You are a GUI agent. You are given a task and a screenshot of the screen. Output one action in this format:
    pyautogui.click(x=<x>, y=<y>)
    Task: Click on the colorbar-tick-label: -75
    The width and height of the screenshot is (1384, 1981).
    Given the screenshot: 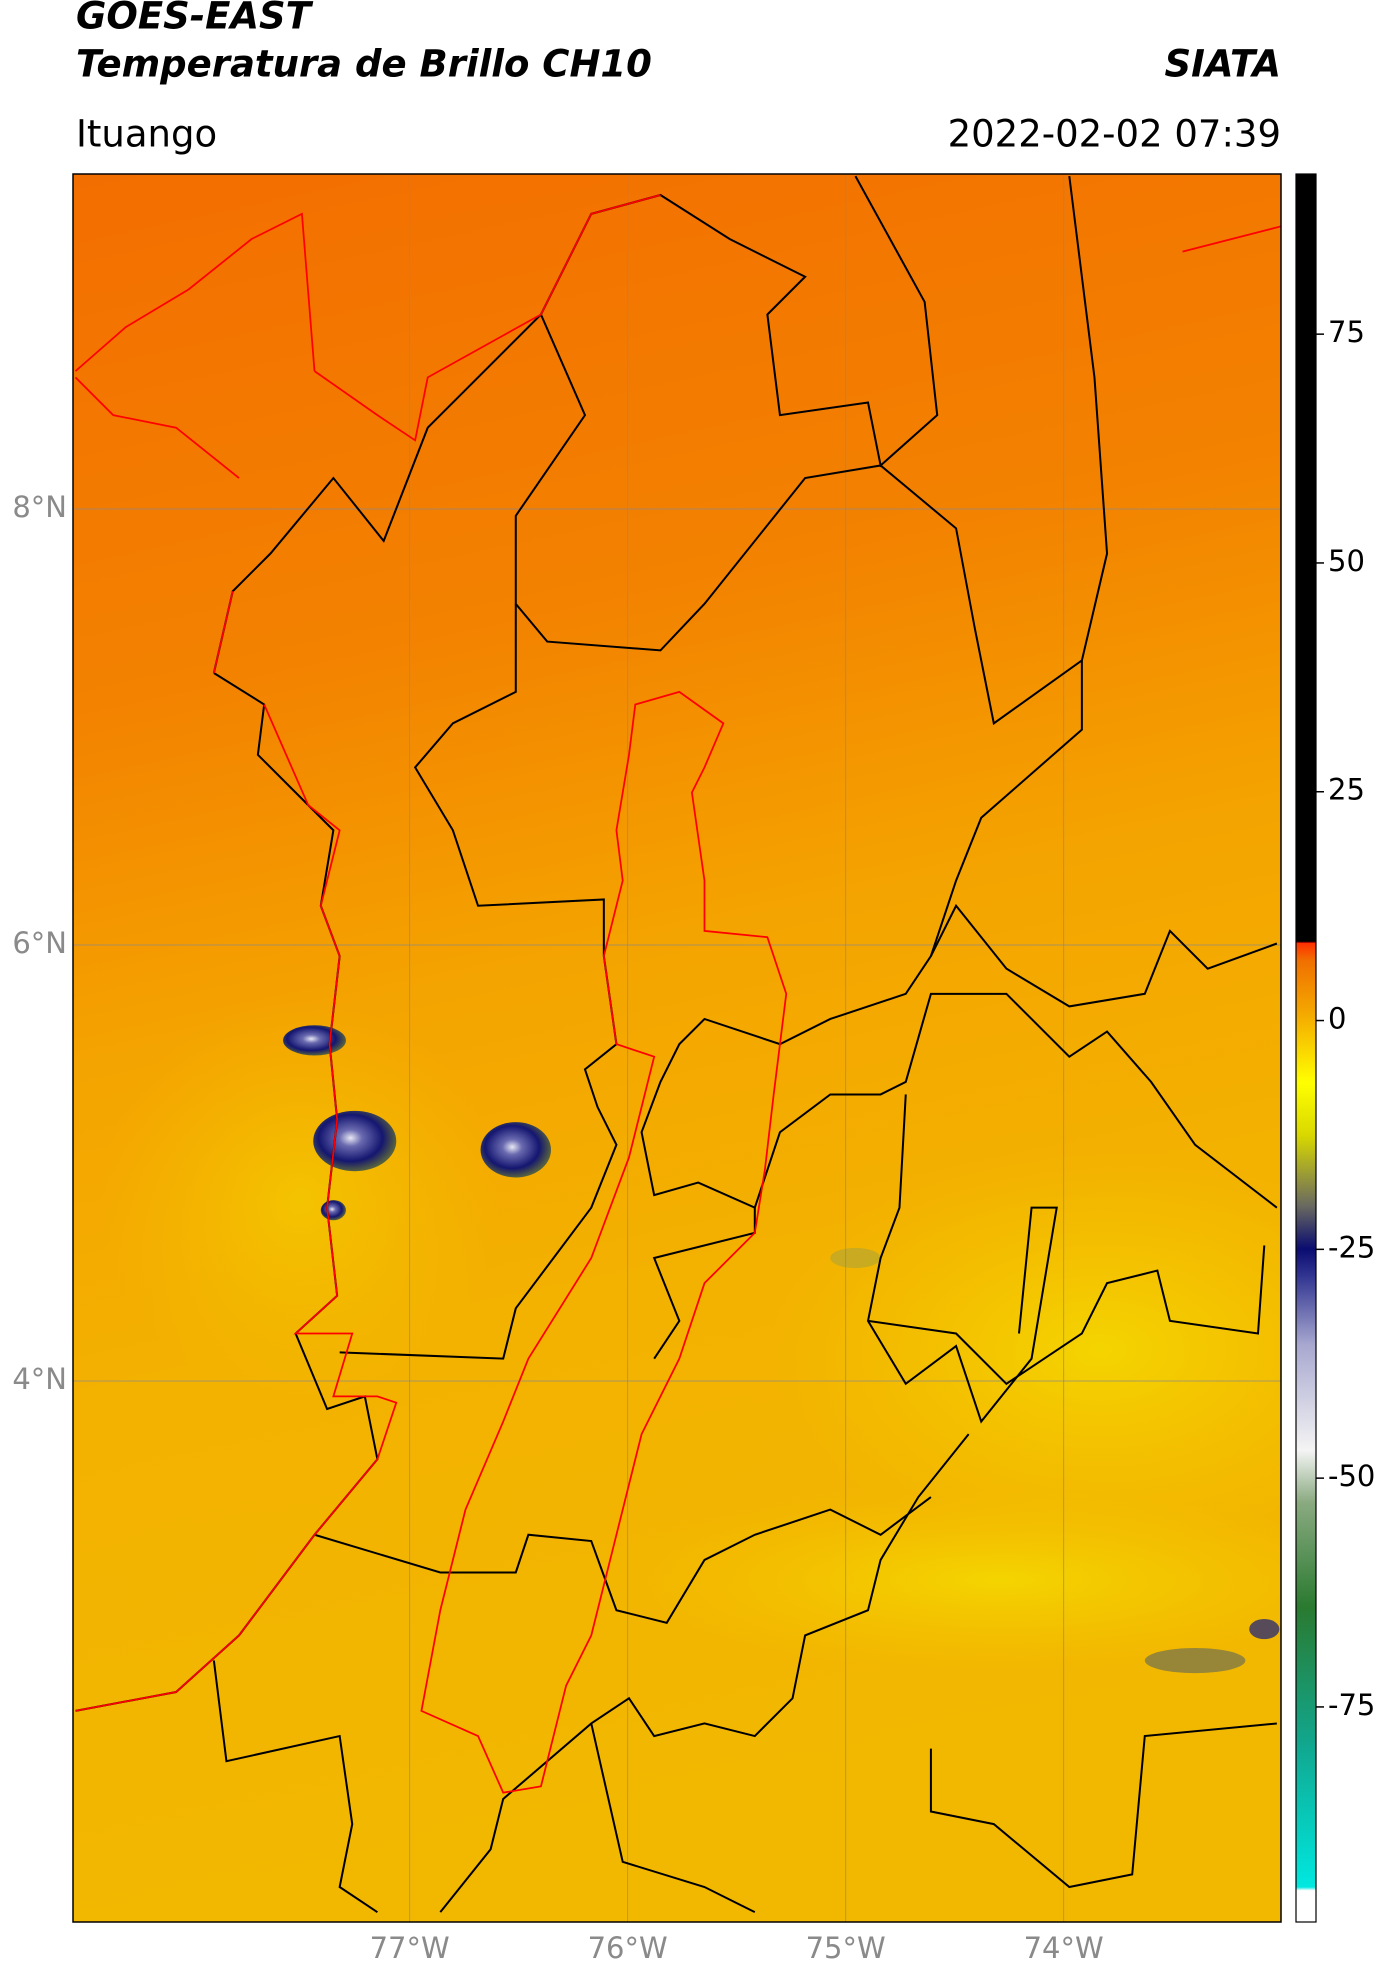 What is the action you would take?
    pyautogui.click(x=1351, y=1705)
    